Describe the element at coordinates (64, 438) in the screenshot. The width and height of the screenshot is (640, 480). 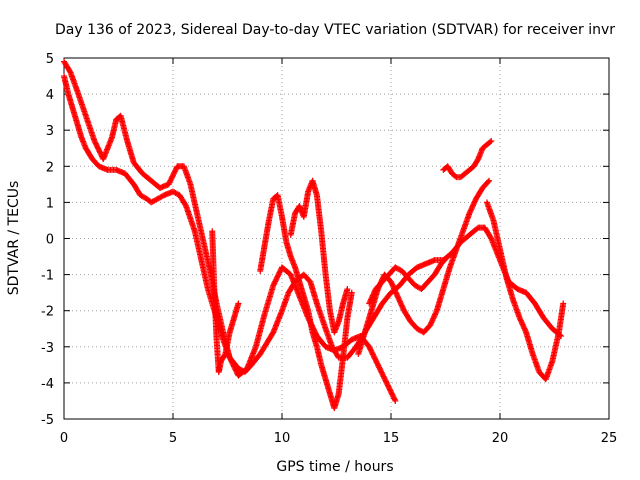
I see `x-tick-label: 0` at that location.